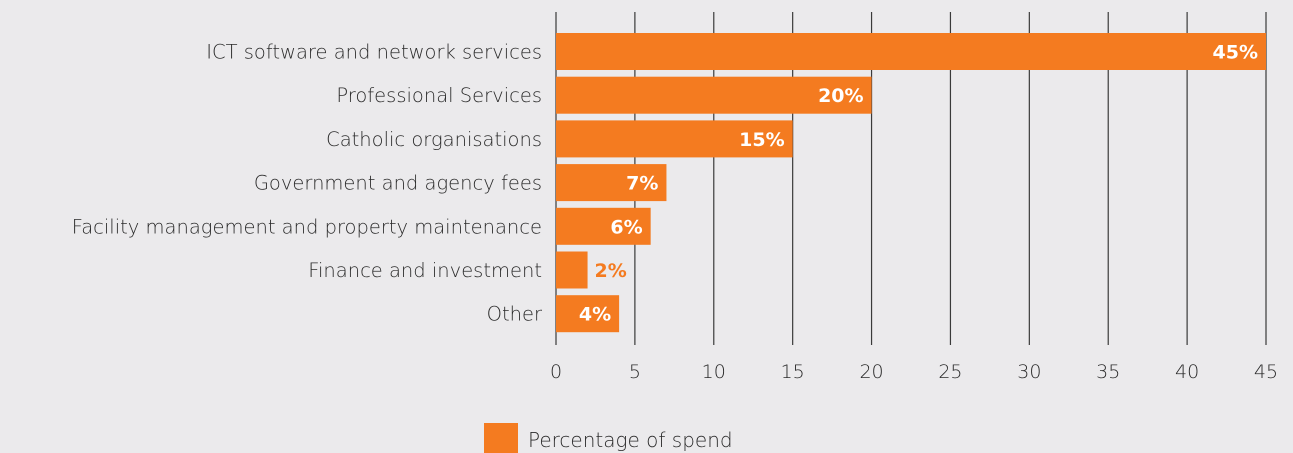 The width and height of the screenshot is (1293, 453). Describe the element at coordinates (1266, 372) in the screenshot. I see `x-tick-label: 45` at that location.